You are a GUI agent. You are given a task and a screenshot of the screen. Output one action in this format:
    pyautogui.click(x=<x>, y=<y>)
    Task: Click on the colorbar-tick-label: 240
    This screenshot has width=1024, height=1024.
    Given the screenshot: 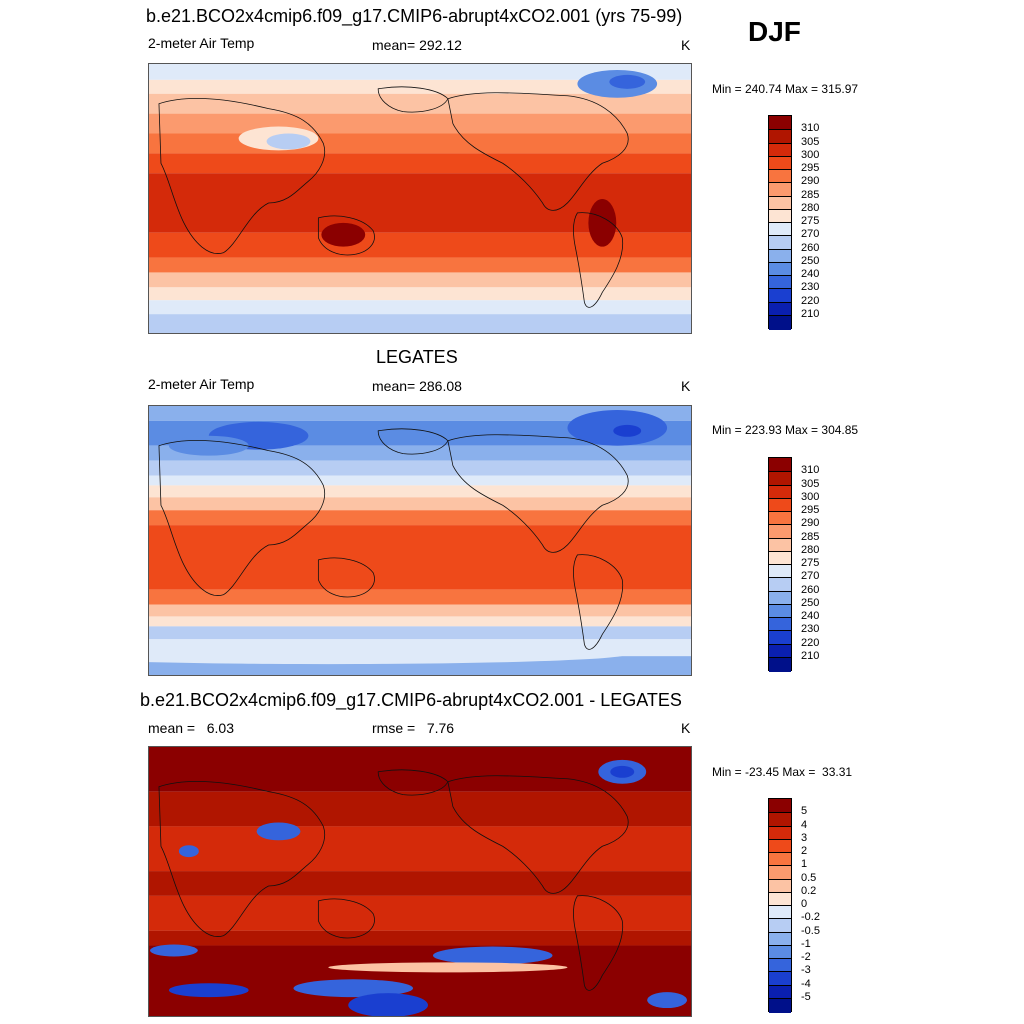 What is the action you would take?
    pyautogui.click(x=810, y=616)
    